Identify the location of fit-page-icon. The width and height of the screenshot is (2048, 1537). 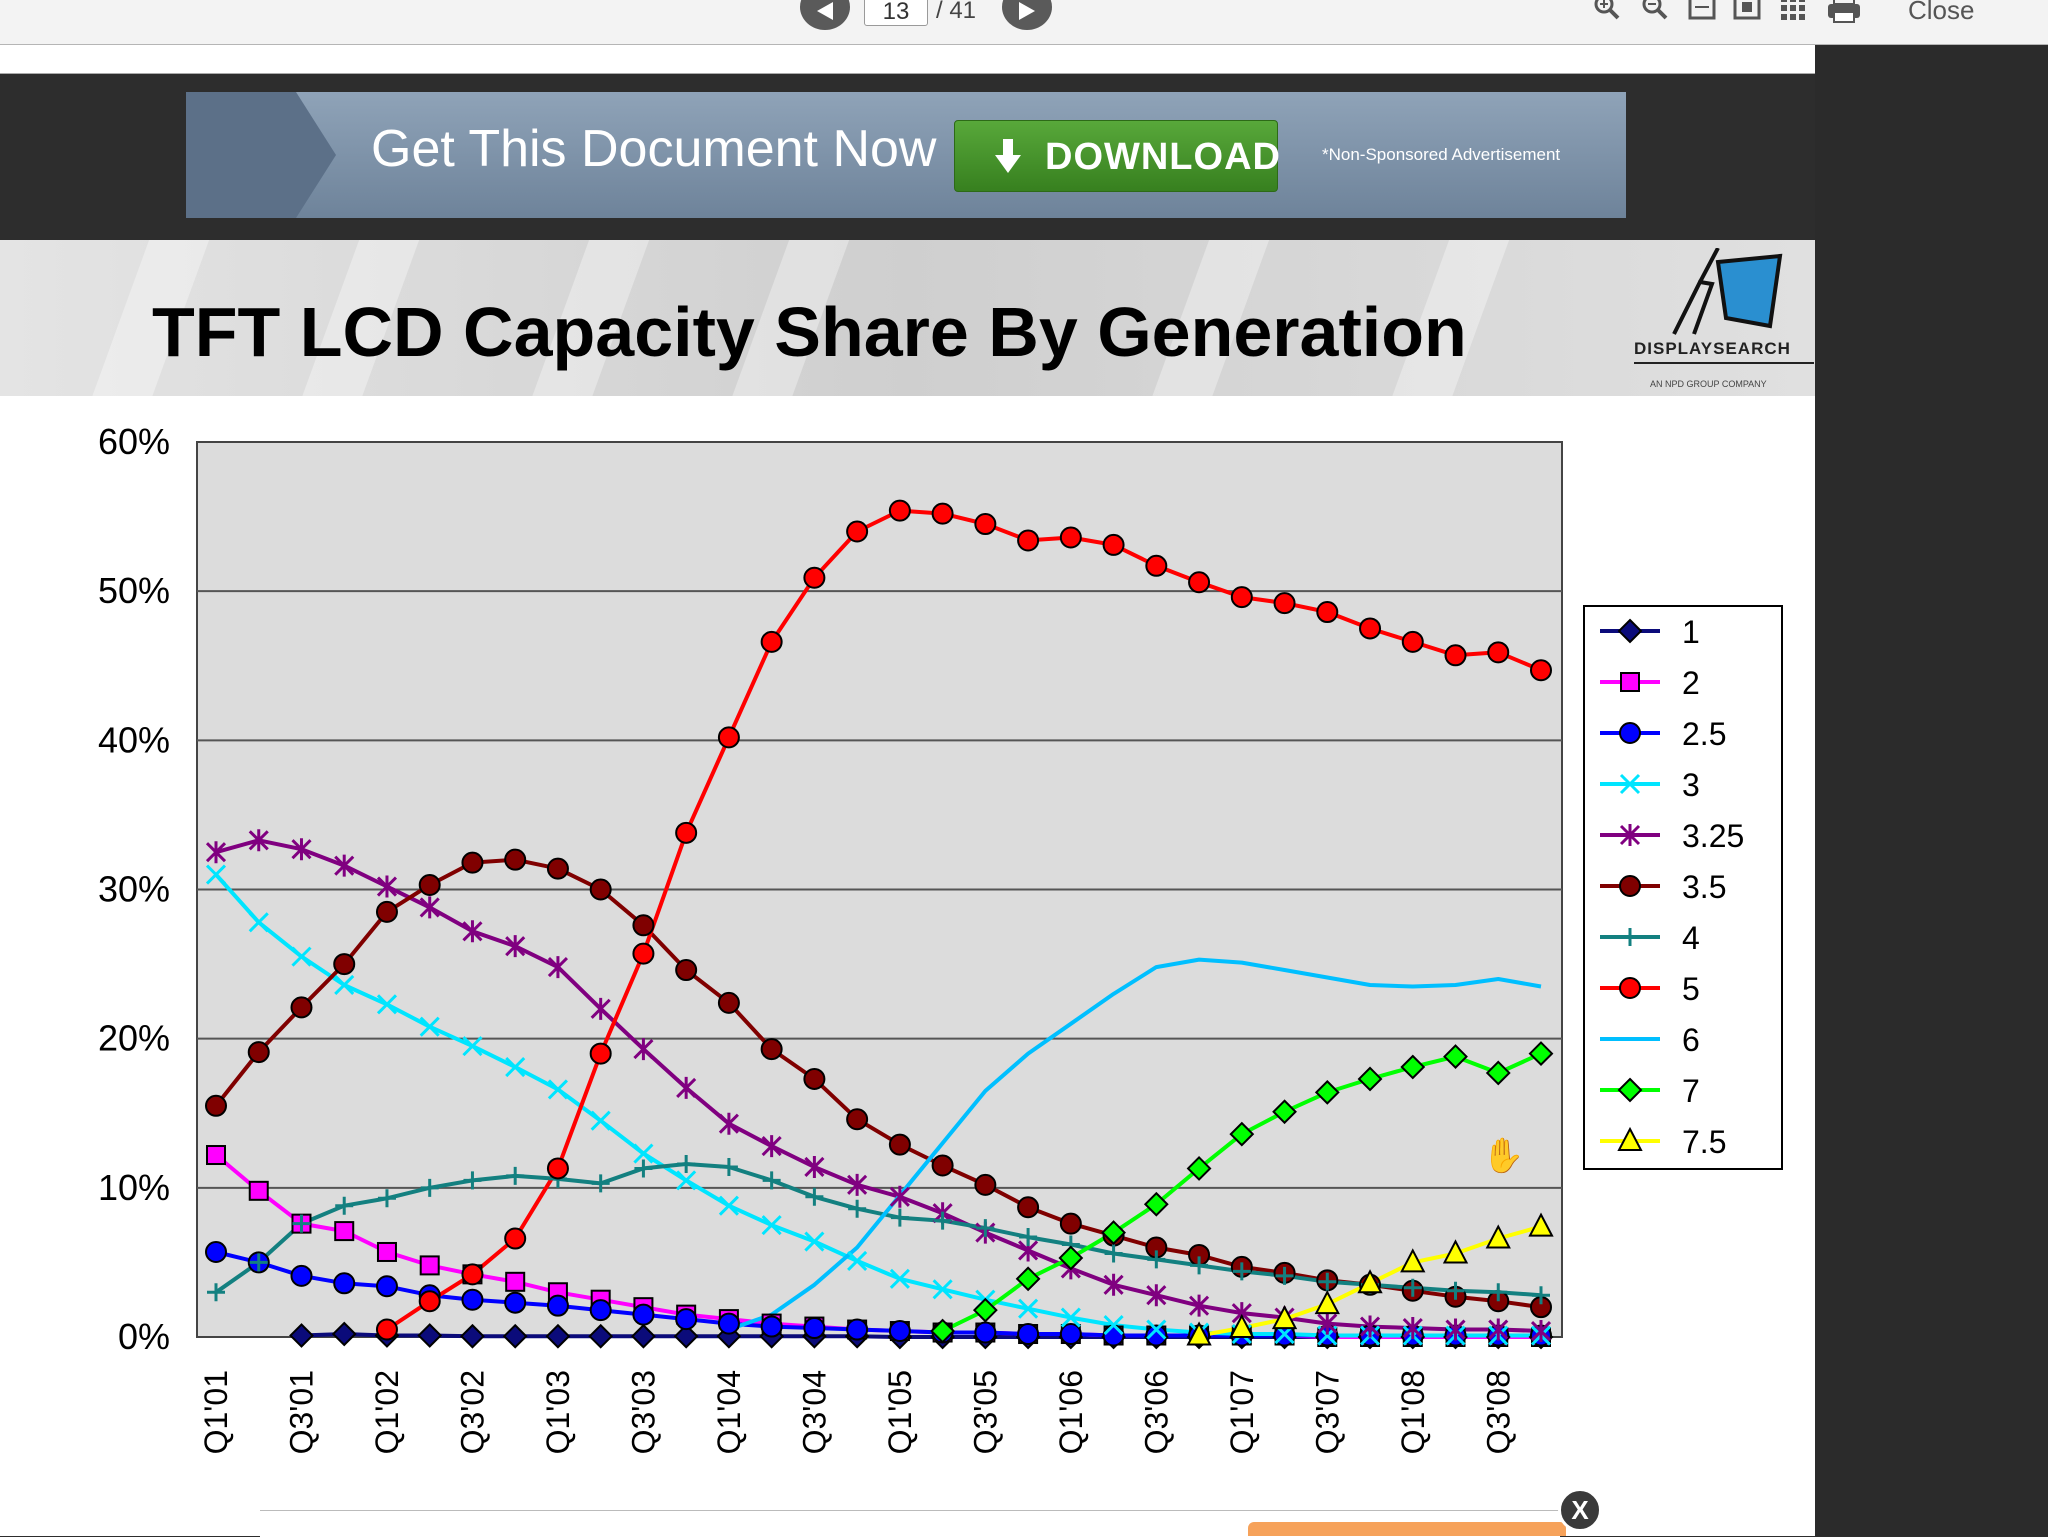
(1747, 13).